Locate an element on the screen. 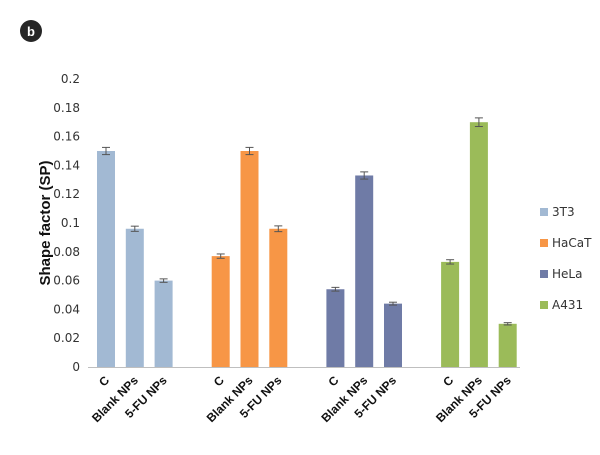 The width and height of the screenshot is (600, 455). y-tick-label: 0 is located at coordinates (76, 367).